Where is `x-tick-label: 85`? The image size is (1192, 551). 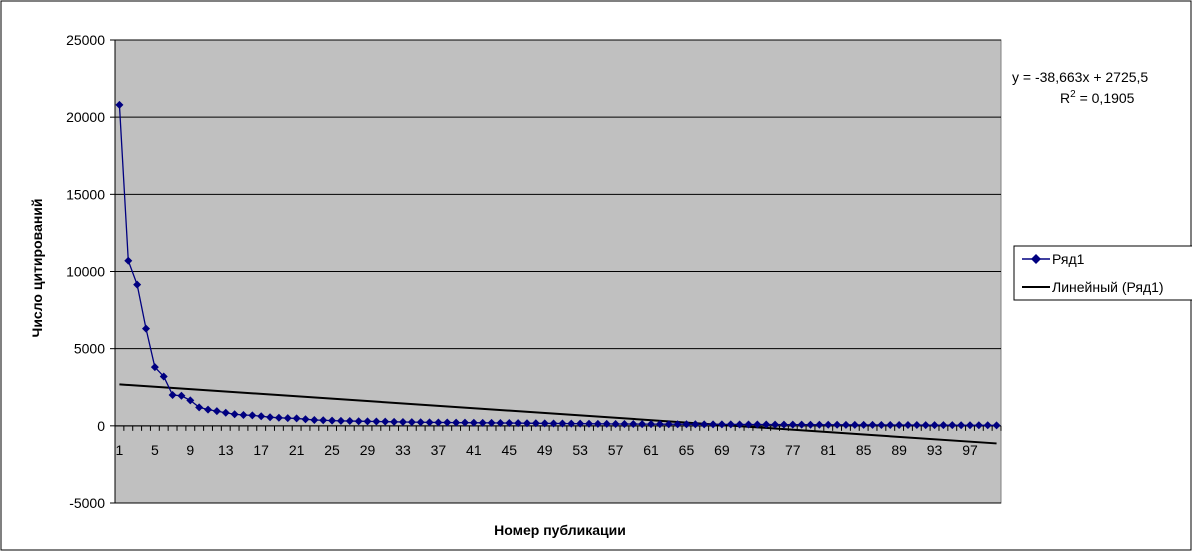
x-tick-label: 85 is located at coordinates (864, 450).